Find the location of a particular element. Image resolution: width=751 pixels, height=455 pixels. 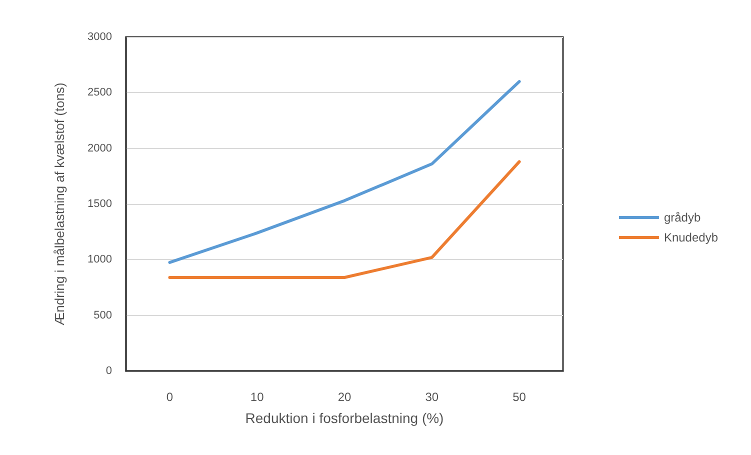

y-tick-label: 1000 is located at coordinates (100, 260).